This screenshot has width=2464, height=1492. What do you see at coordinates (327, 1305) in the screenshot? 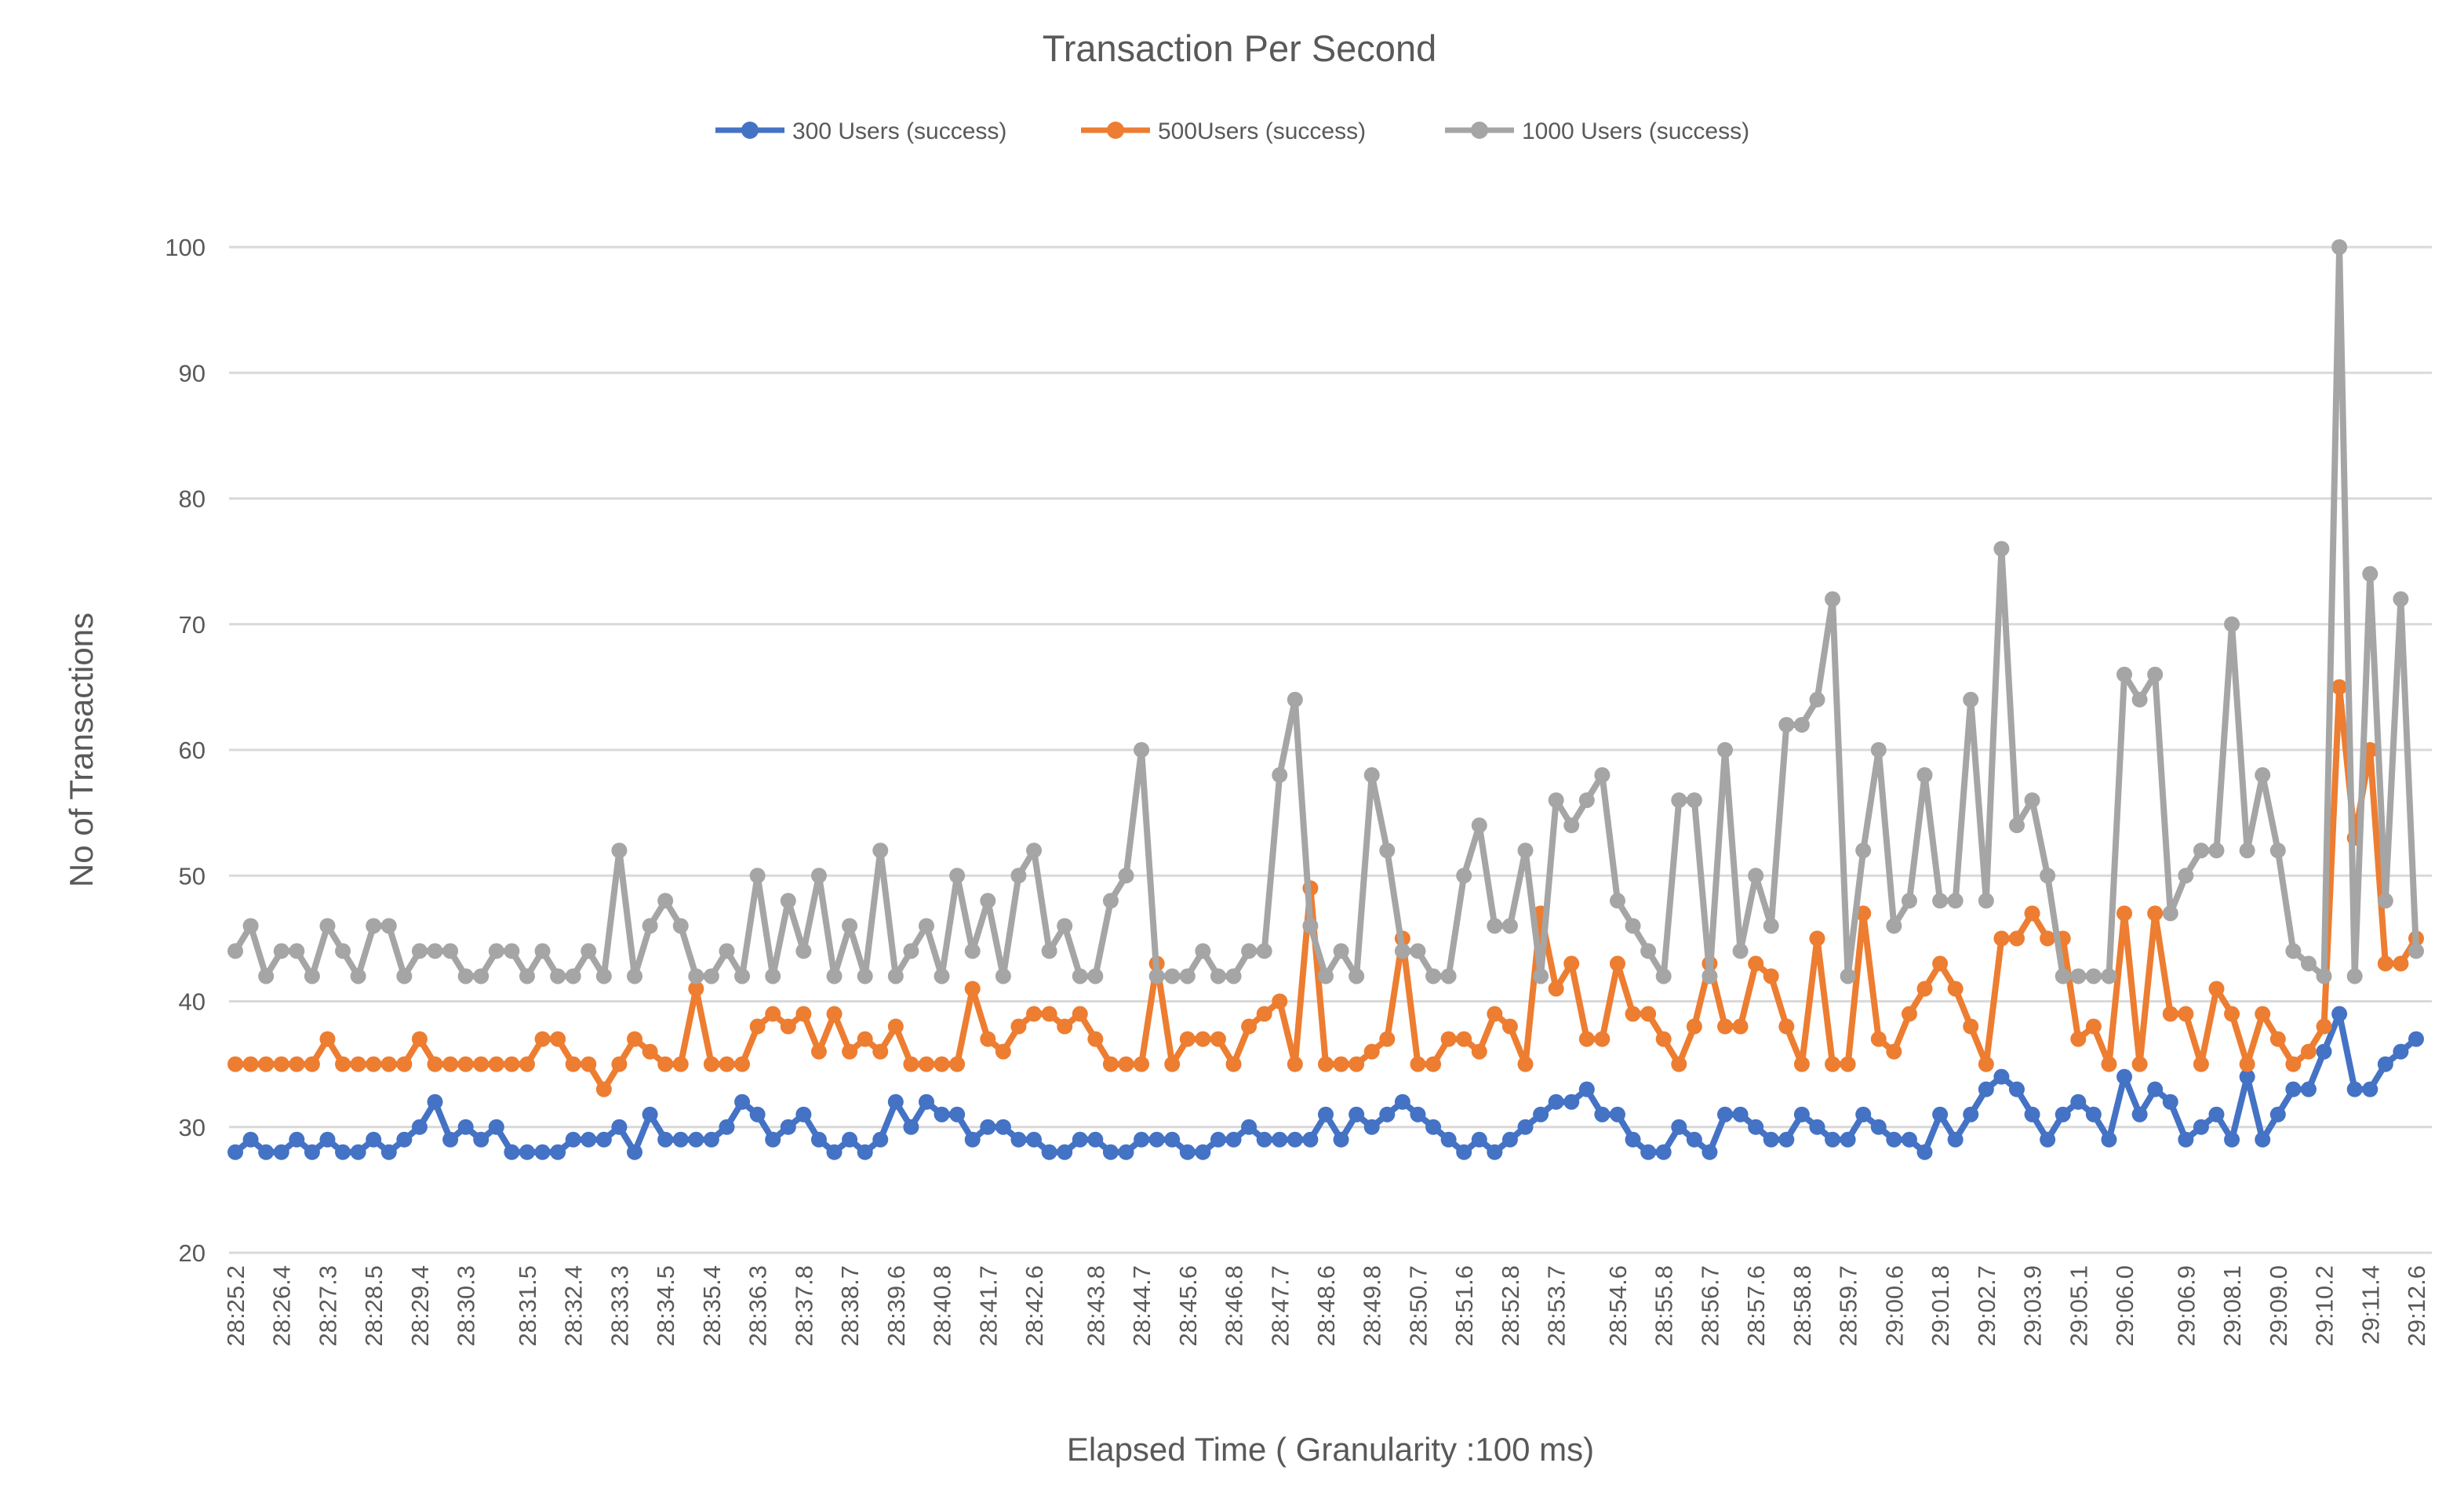
I see `x-tick-label: 28:27.3` at bounding box center [327, 1305].